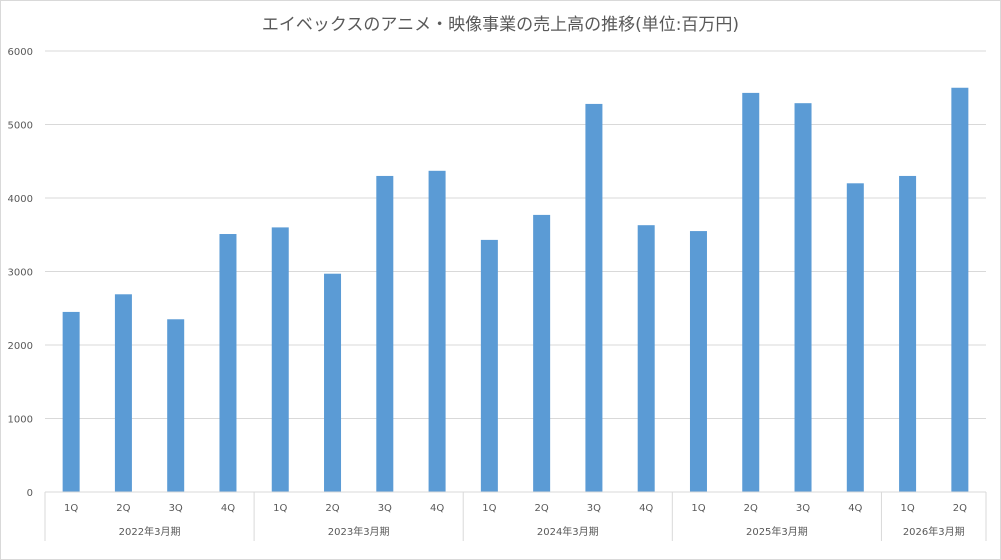 The height and width of the screenshot is (560, 1001). I want to click on y-tick-label: 3000, so click(20, 273).